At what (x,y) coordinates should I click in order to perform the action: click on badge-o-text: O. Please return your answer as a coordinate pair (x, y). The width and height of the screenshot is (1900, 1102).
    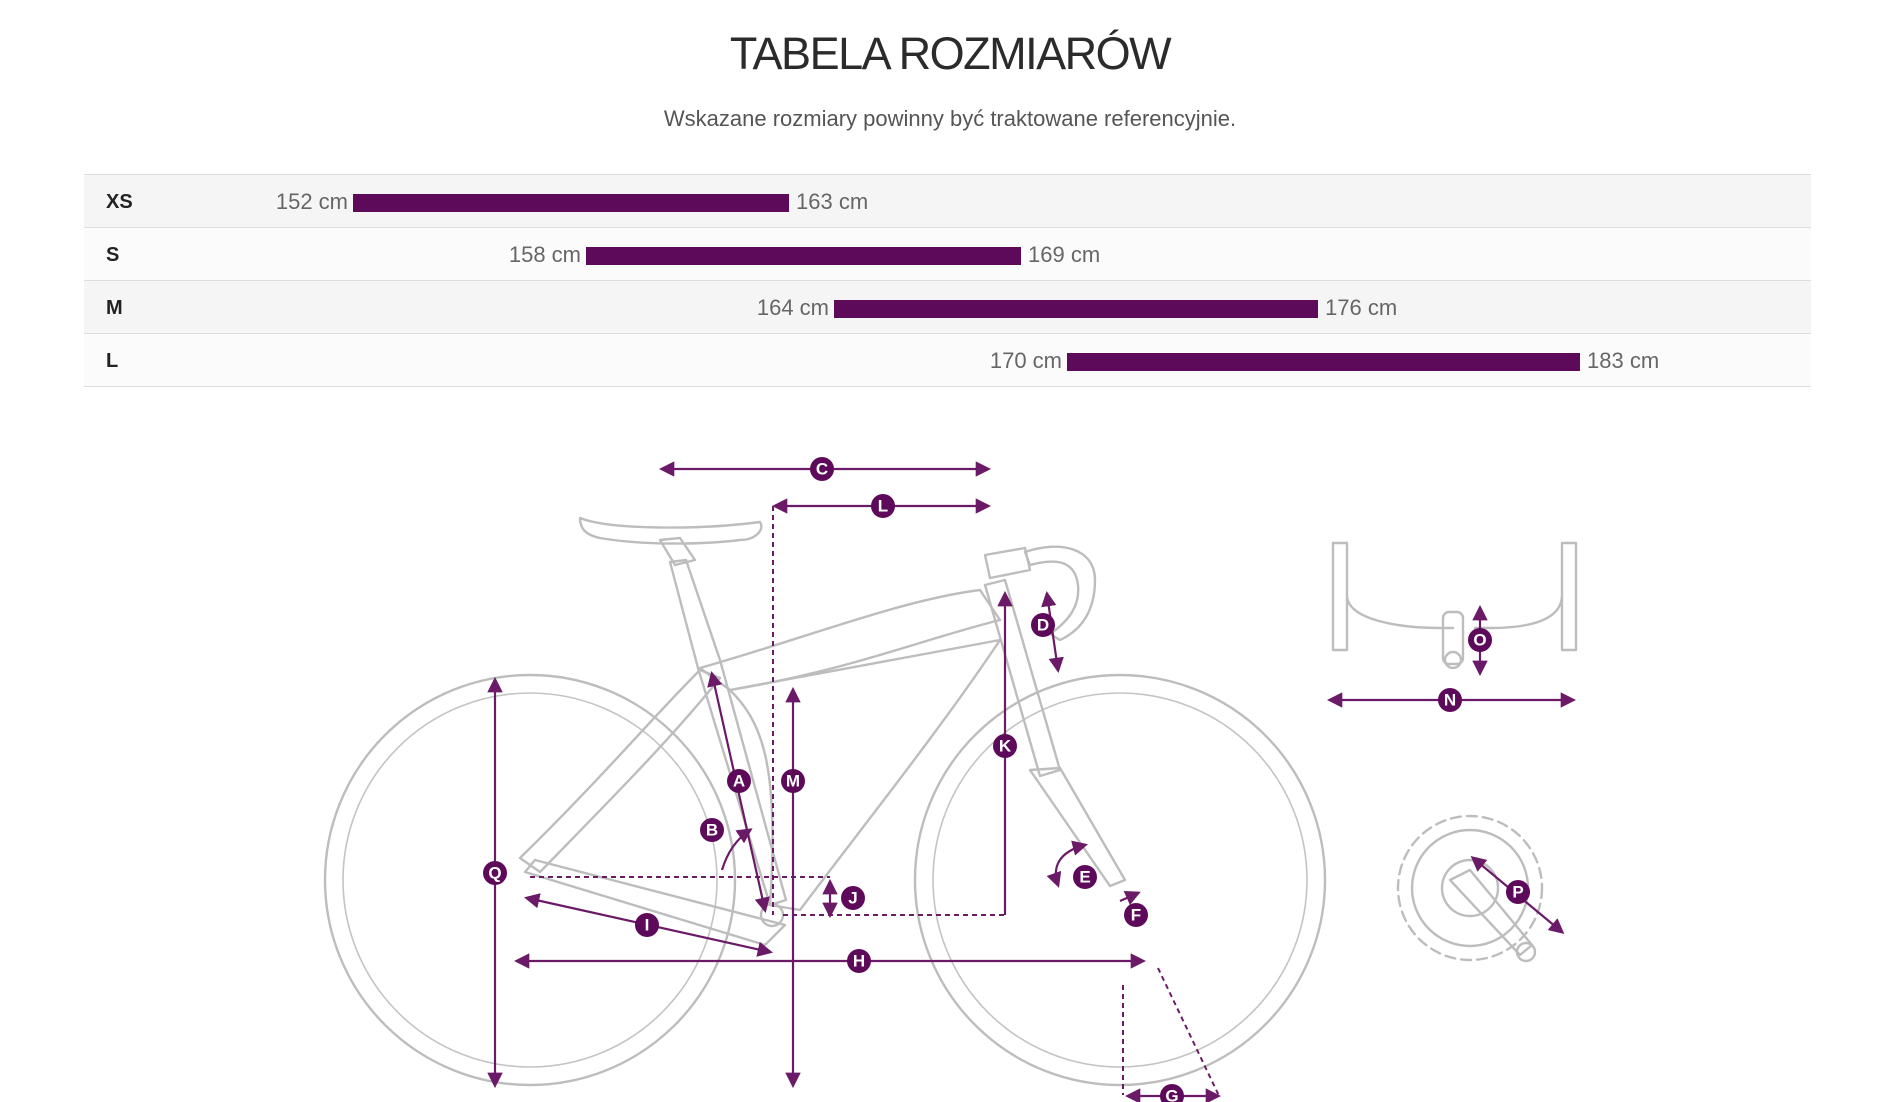
    Looking at the image, I should click on (1479, 640).